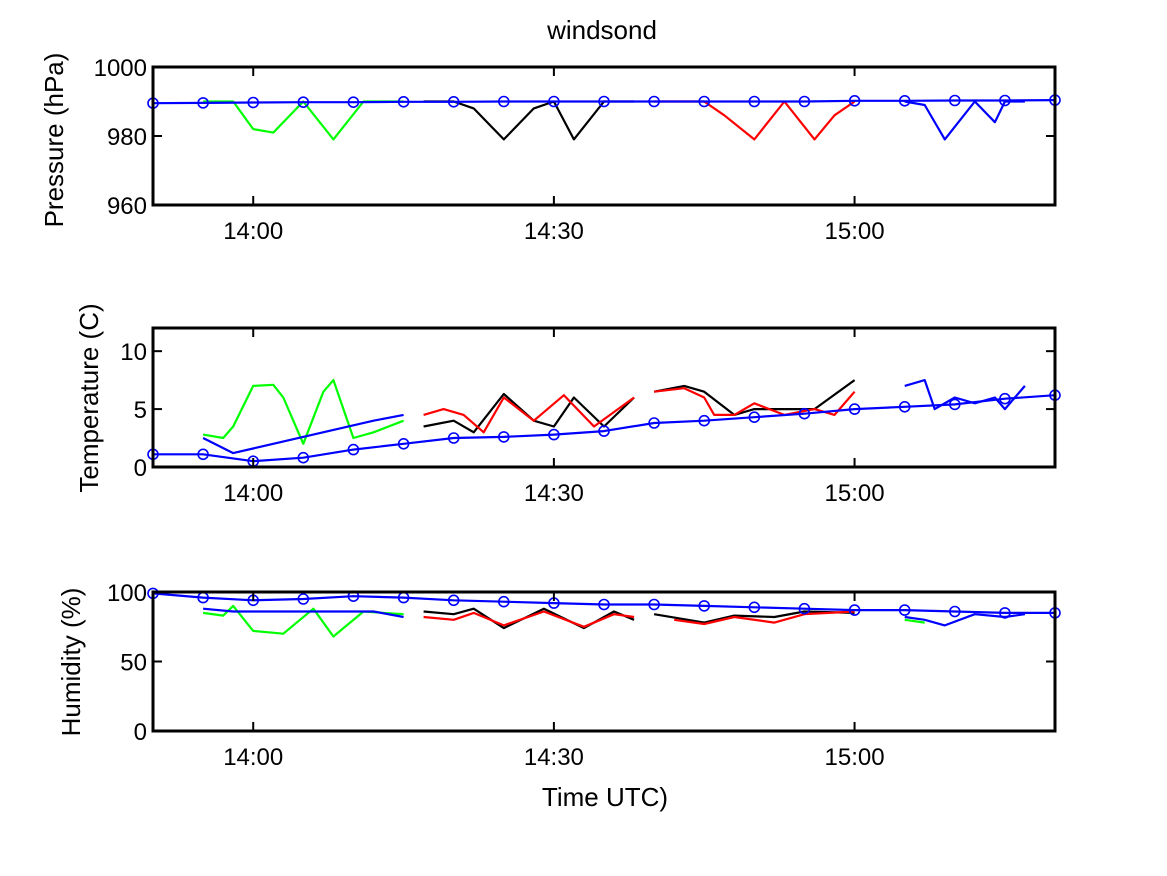 This screenshot has height=876, width=1167. Describe the element at coordinates (855, 757) in the screenshot. I see `humidity-x-tick-label: 15:00` at that location.